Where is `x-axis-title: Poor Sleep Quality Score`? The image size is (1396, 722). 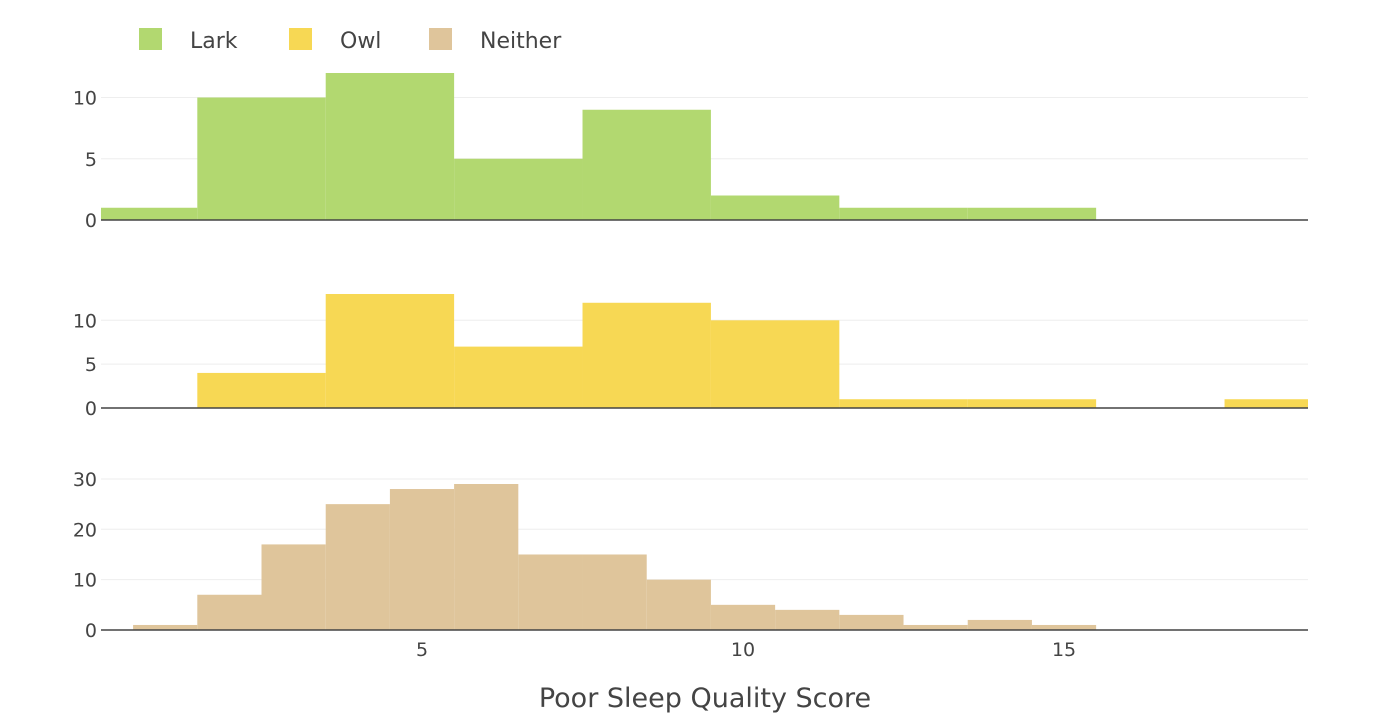 x-axis-title: Poor Sleep Quality Score is located at coordinates (705, 698).